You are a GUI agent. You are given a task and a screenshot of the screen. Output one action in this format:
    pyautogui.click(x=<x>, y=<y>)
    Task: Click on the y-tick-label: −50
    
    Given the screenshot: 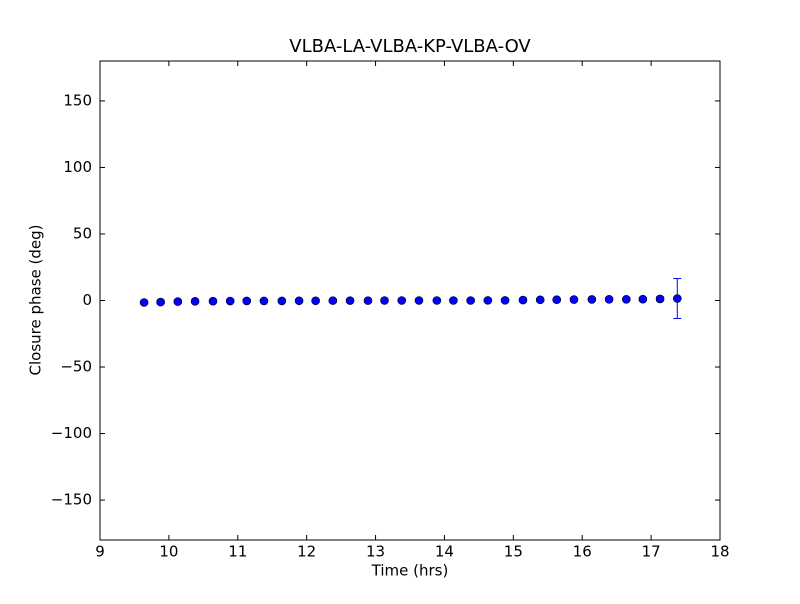 What is the action you would take?
    pyautogui.click(x=76, y=367)
    